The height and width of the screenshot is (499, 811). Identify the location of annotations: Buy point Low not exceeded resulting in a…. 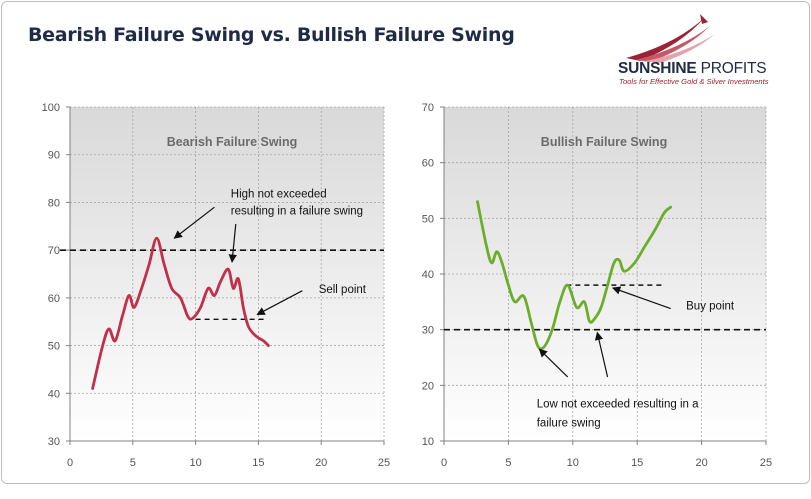
(636, 365).